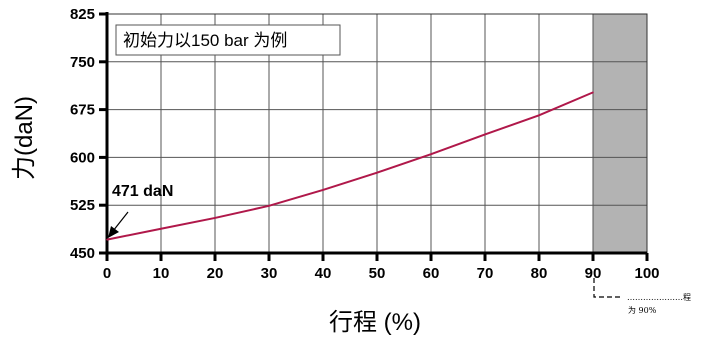  What do you see at coordinates (161, 273) in the screenshot?
I see `x-tick-label: 10` at bounding box center [161, 273].